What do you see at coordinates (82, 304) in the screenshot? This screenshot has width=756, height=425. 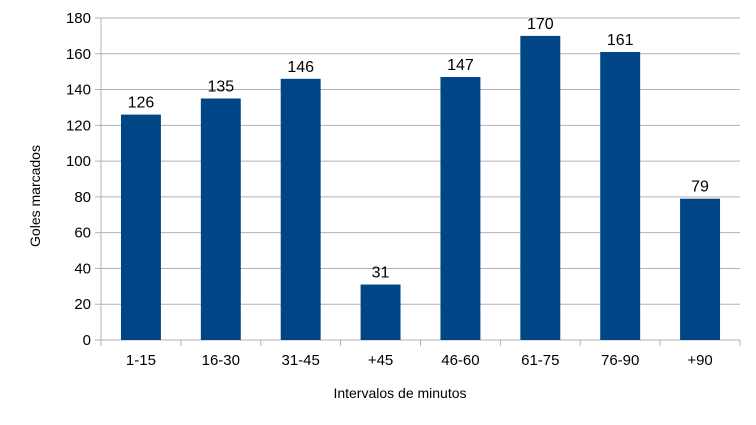 I see `y-tick-label: 20` at bounding box center [82, 304].